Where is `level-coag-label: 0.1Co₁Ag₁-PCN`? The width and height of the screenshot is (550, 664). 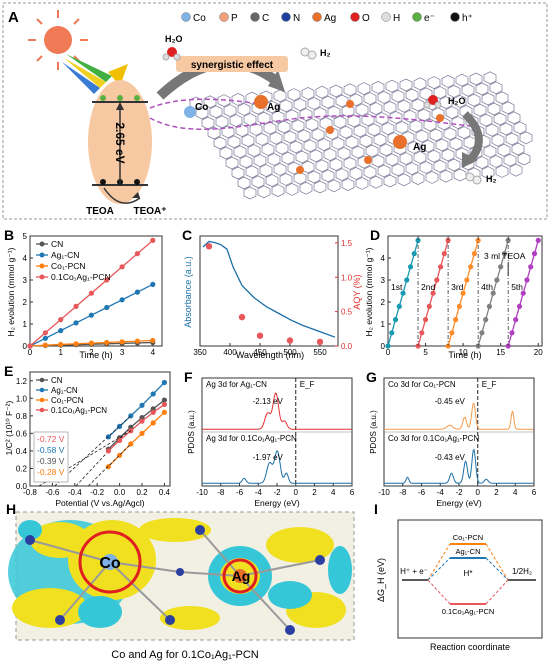
level-coag-label: 0.1Co₁Ag₁-PCN is located at coordinates (468, 611).